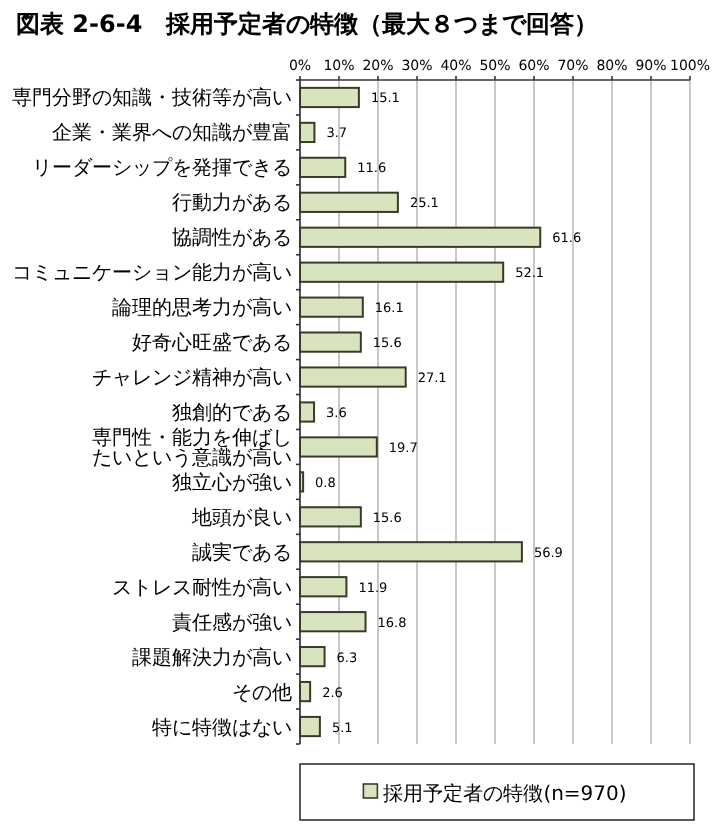 This screenshot has height=840, width=718. What do you see at coordinates (262, 693) in the screenshot?
I see `category: その他` at bounding box center [262, 693].